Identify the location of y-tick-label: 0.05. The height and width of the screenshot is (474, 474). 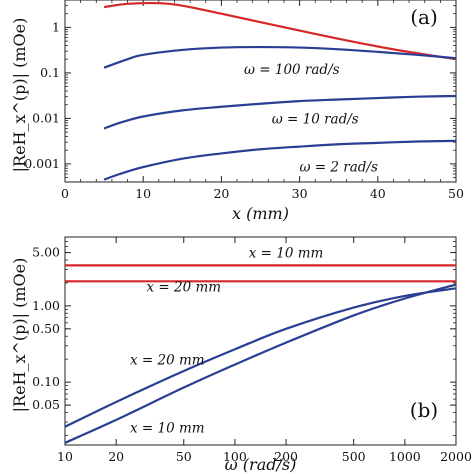
(46, 404).